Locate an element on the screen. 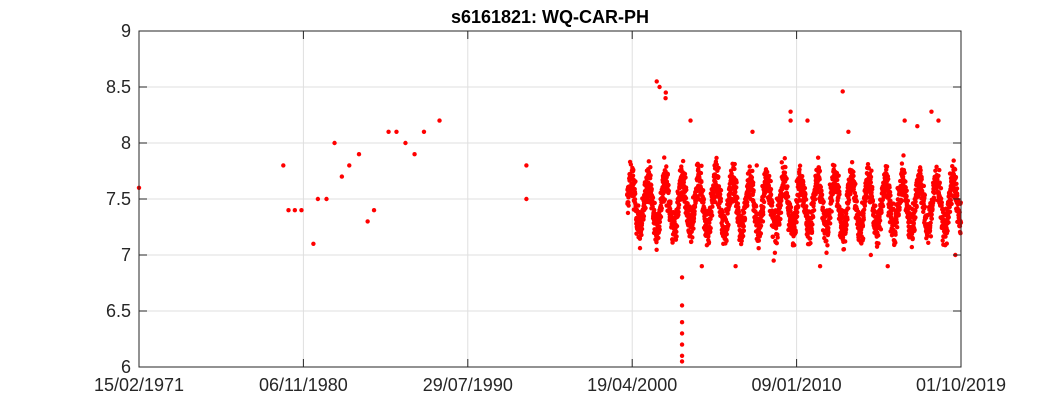 This screenshot has height=413, width=1063. chart-title: s6161821: WQ-CAR-PH is located at coordinates (550, 17).